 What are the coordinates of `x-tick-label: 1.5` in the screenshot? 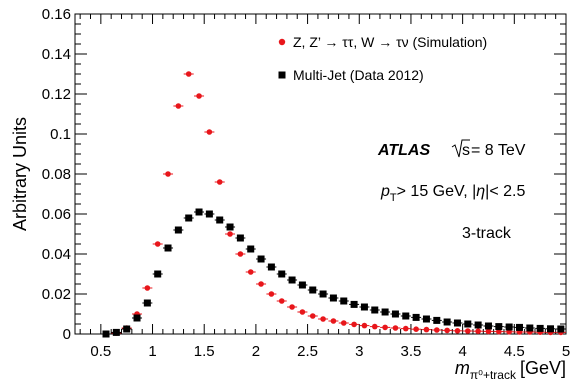 It's located at (204, 351).